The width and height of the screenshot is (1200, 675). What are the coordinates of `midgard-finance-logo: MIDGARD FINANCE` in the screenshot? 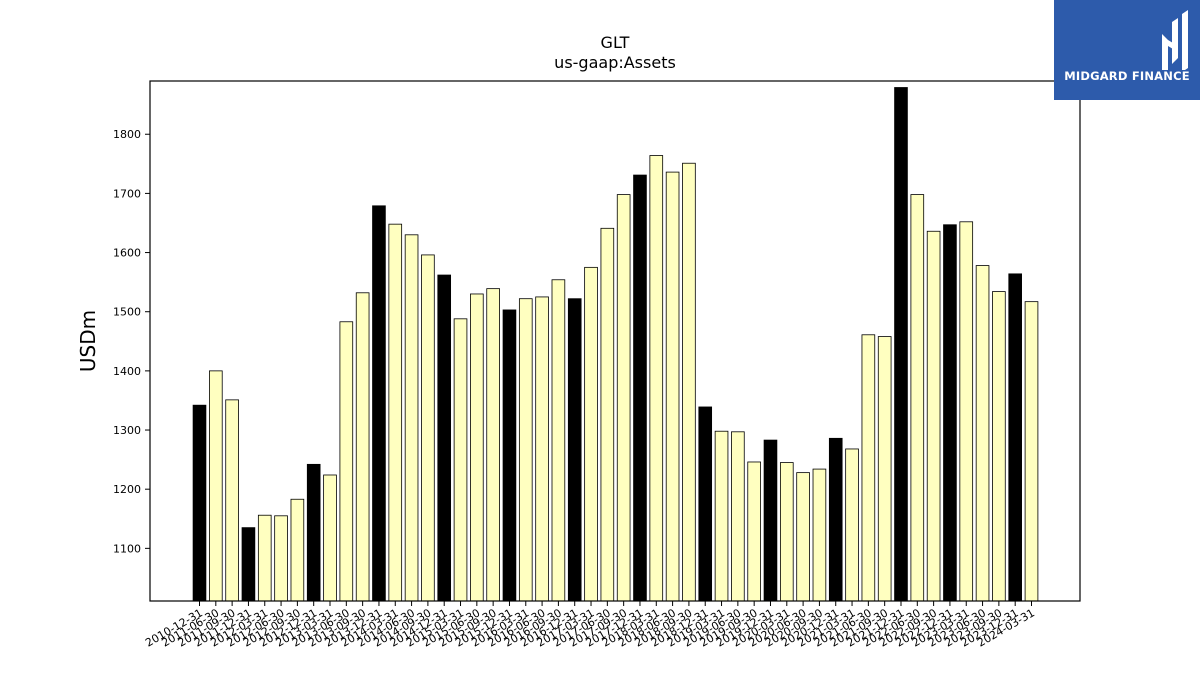 It's located at (1127, 50).